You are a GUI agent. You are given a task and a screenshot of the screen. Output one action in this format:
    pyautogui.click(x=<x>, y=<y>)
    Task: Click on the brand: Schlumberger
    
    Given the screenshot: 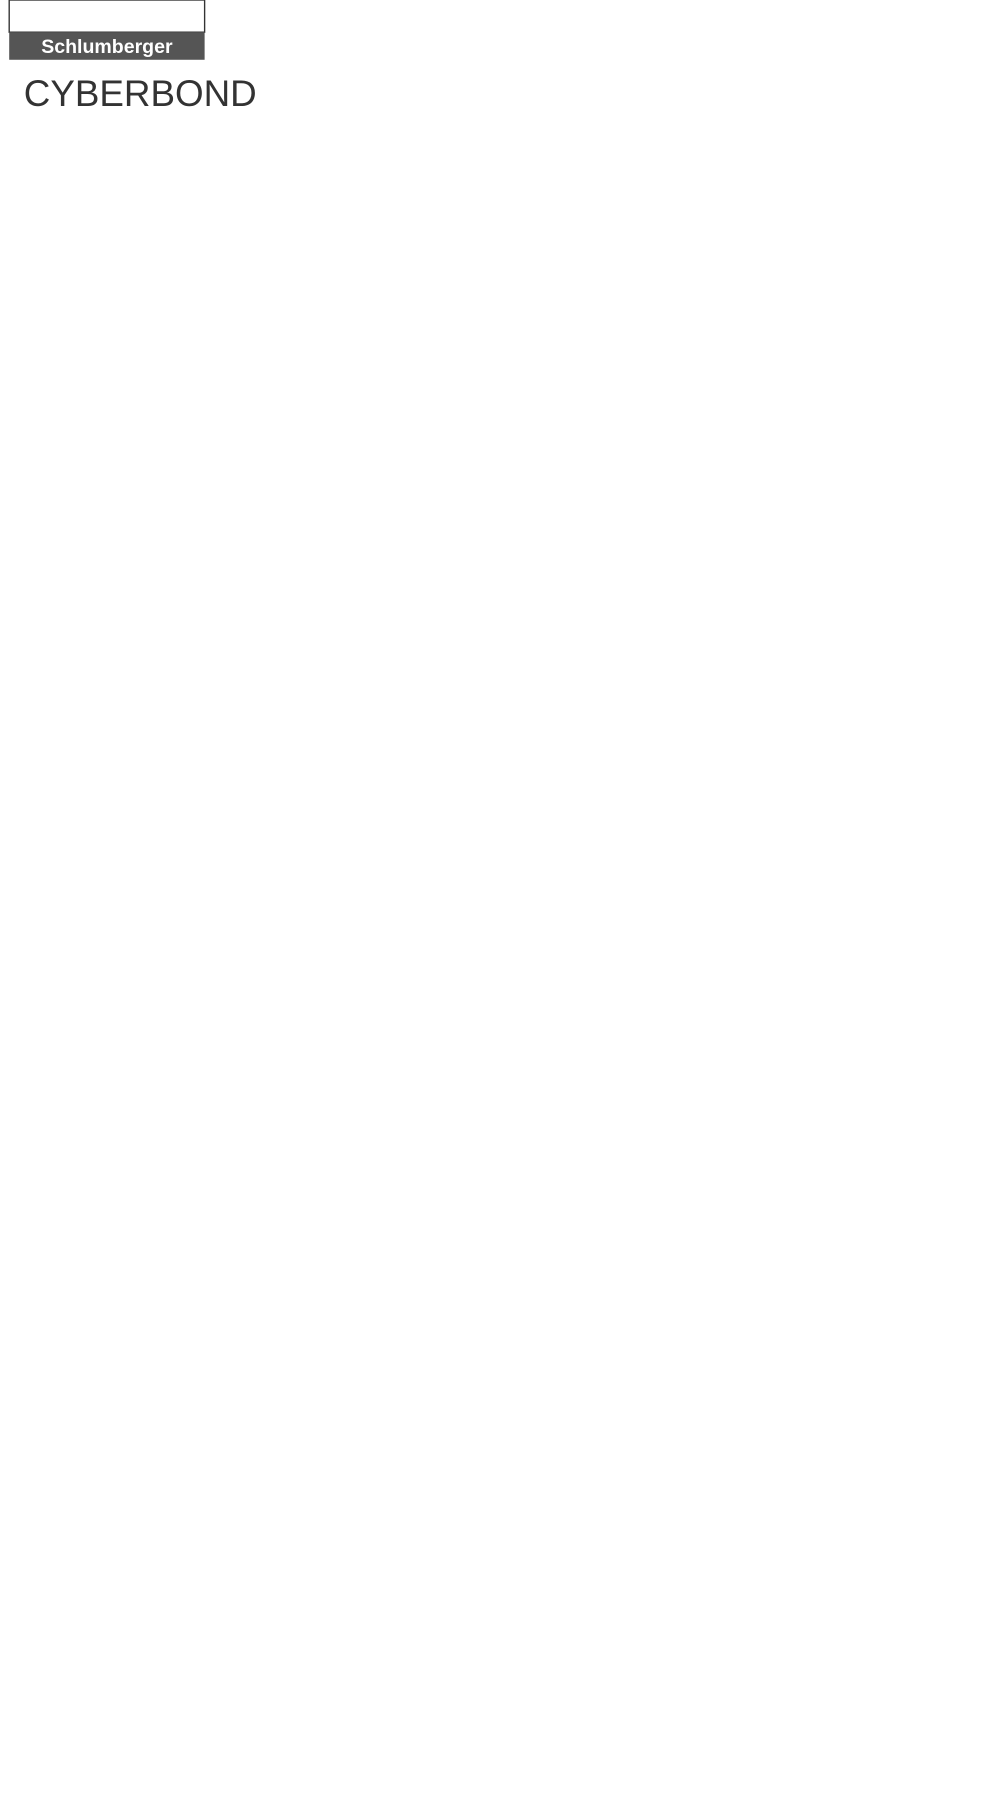 What is the action you would take?
    pyautogui.click(x=107, y=47)
    